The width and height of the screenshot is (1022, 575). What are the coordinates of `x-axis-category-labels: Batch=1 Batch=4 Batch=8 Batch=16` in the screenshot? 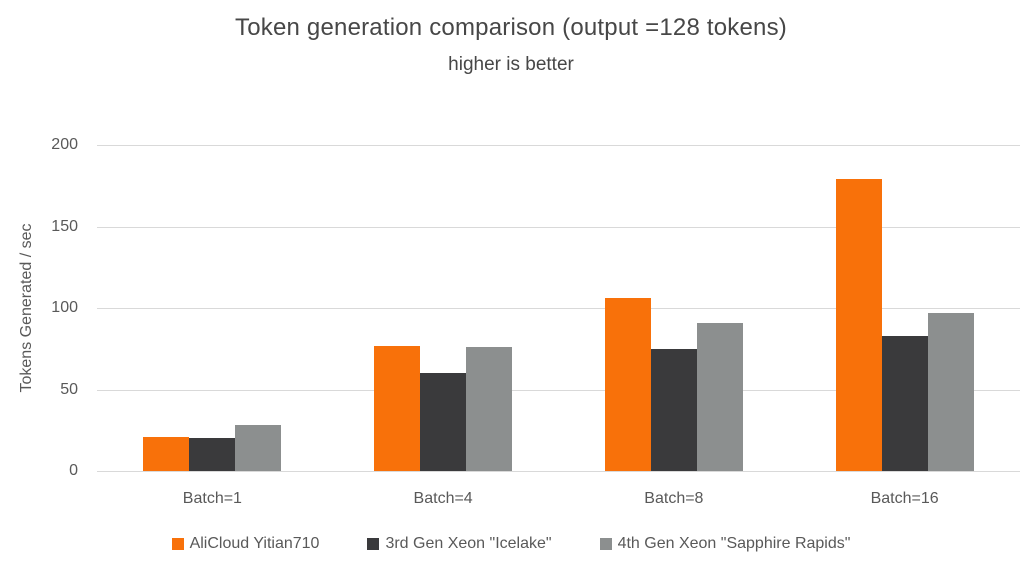 It's located at (558, 499).